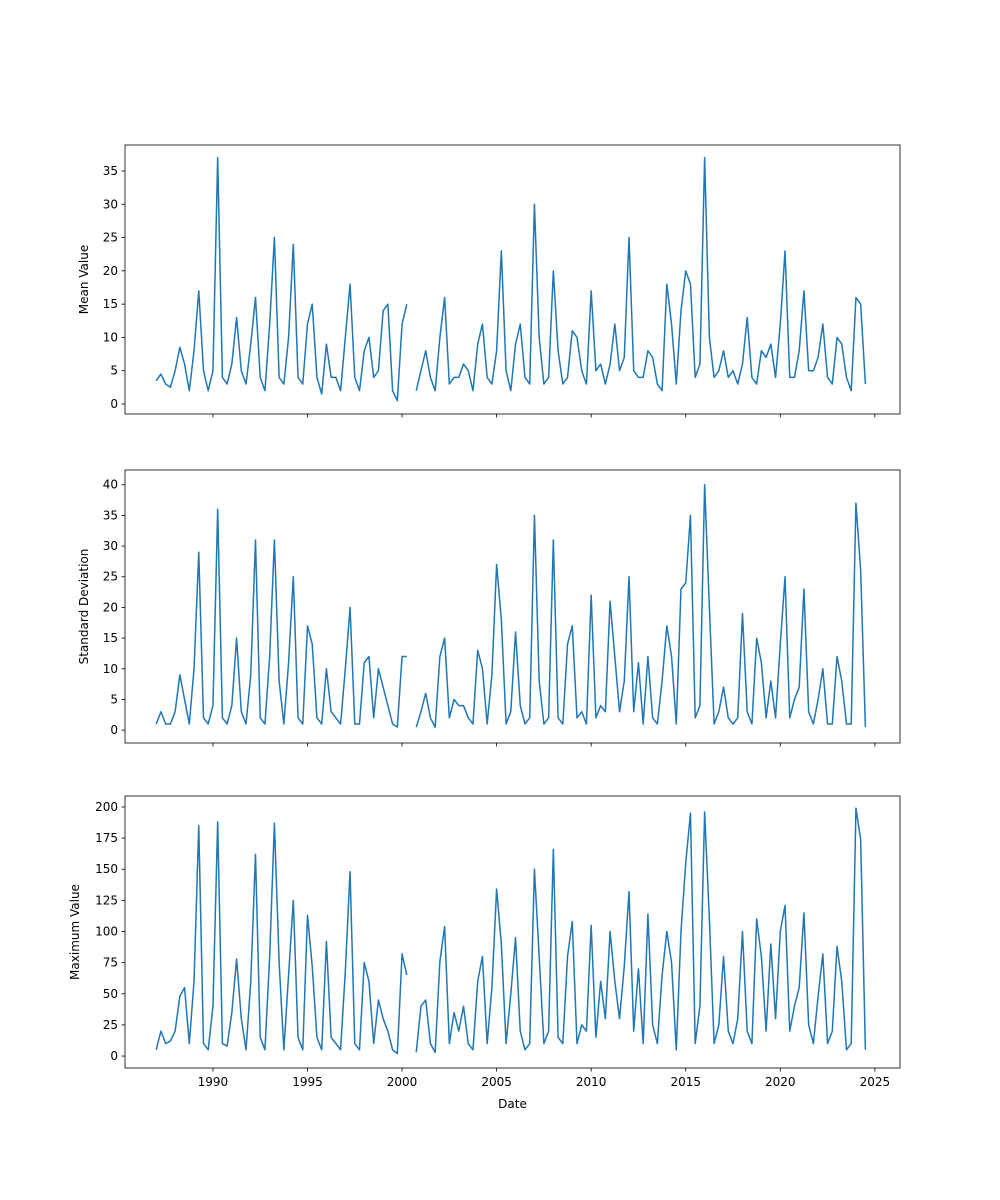 The height and width of the screenshot is (1200, 1000). Describe the element at coordinates (110, 963) in the screenshot. I see `y-tick-label: 75` at that location.